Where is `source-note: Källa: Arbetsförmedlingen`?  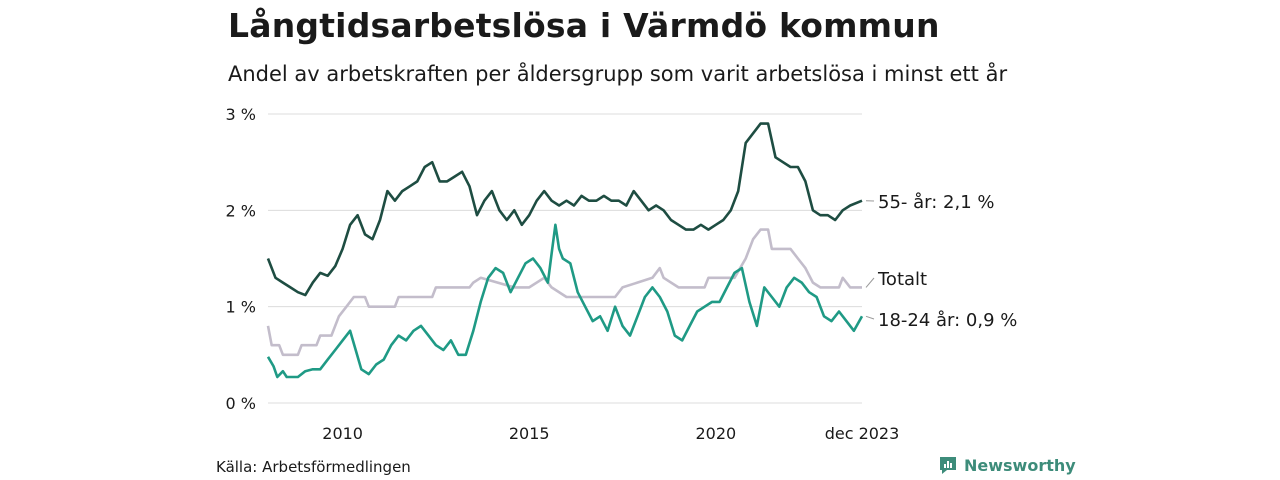 source-note: Källa: Arbetsförmedlingen is located at coordinates (313, 467).